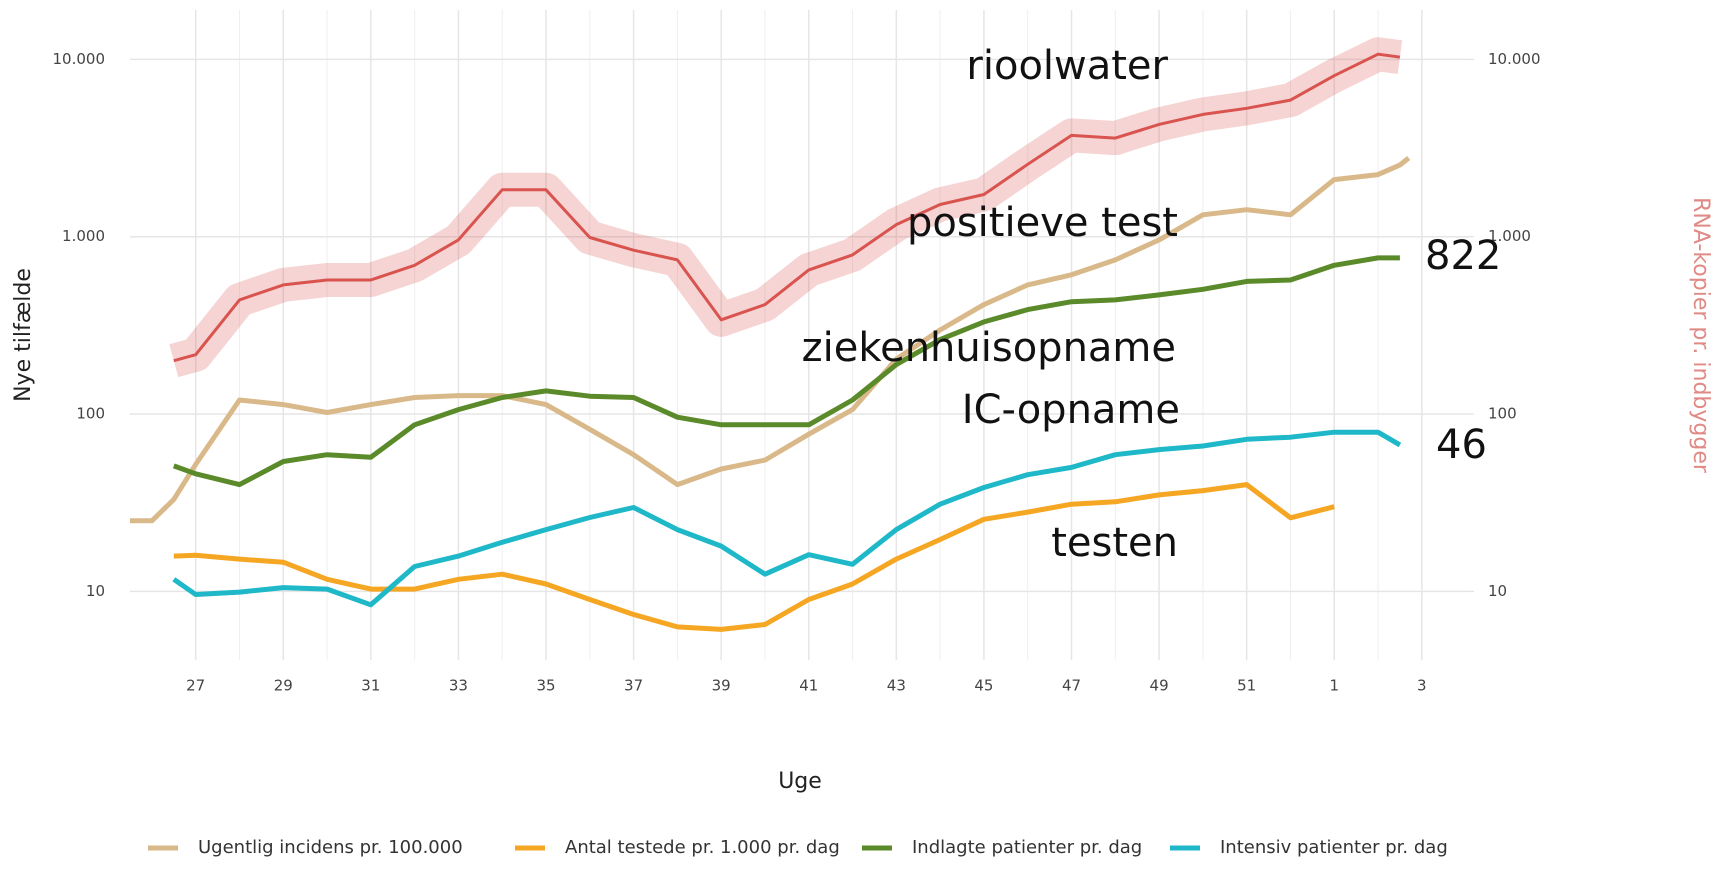 This screenshot has height=882, width=1717. What do you see at coordinates (1159, 686) in the screenshot?
I see `x-tick-label: 49` at bounding box center [1159, 686].